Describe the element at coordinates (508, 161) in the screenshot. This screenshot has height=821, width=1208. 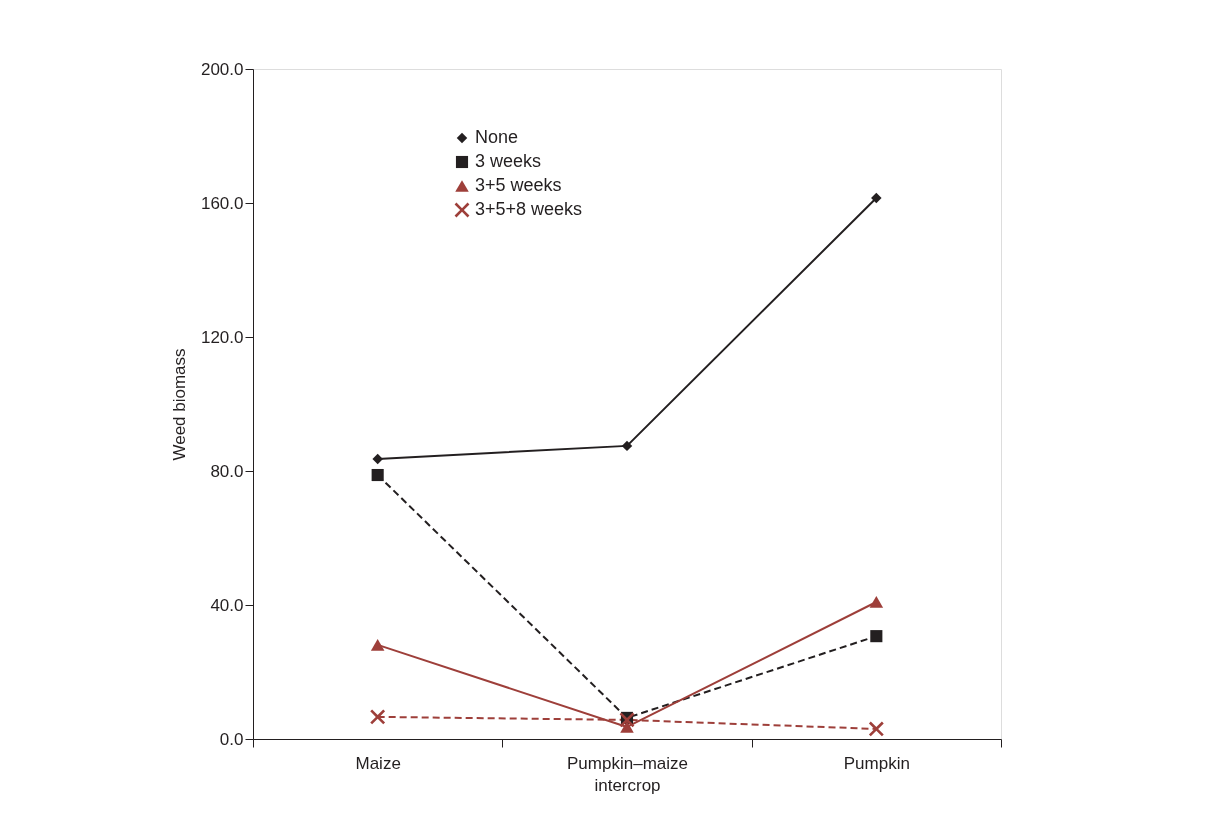
I see `legend-label: 3 weeks` at that location.